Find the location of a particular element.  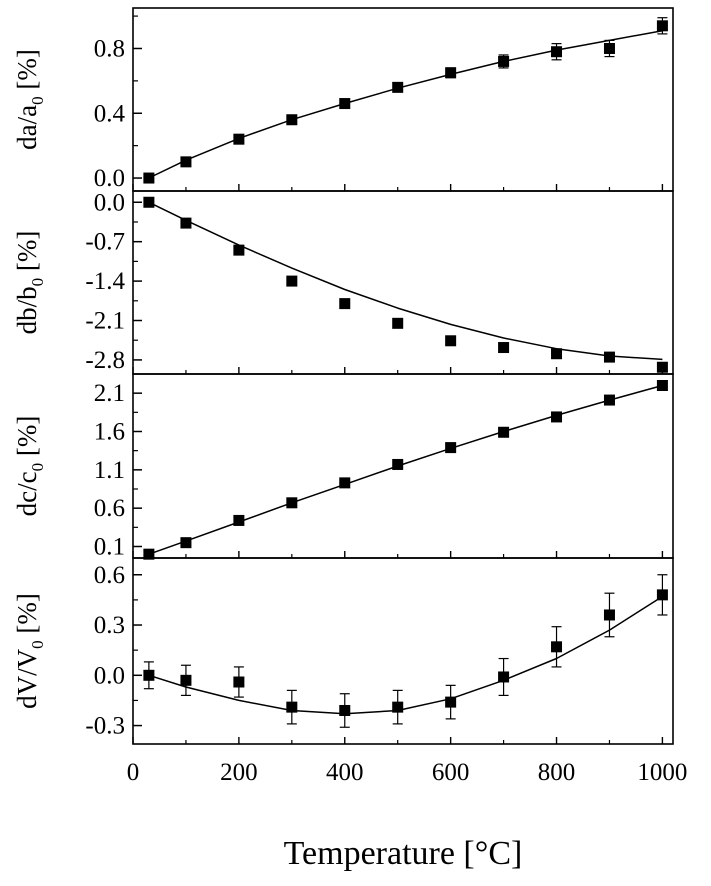

panel-b-ytick-label: -2.1 is located at coordinates (105, 321).